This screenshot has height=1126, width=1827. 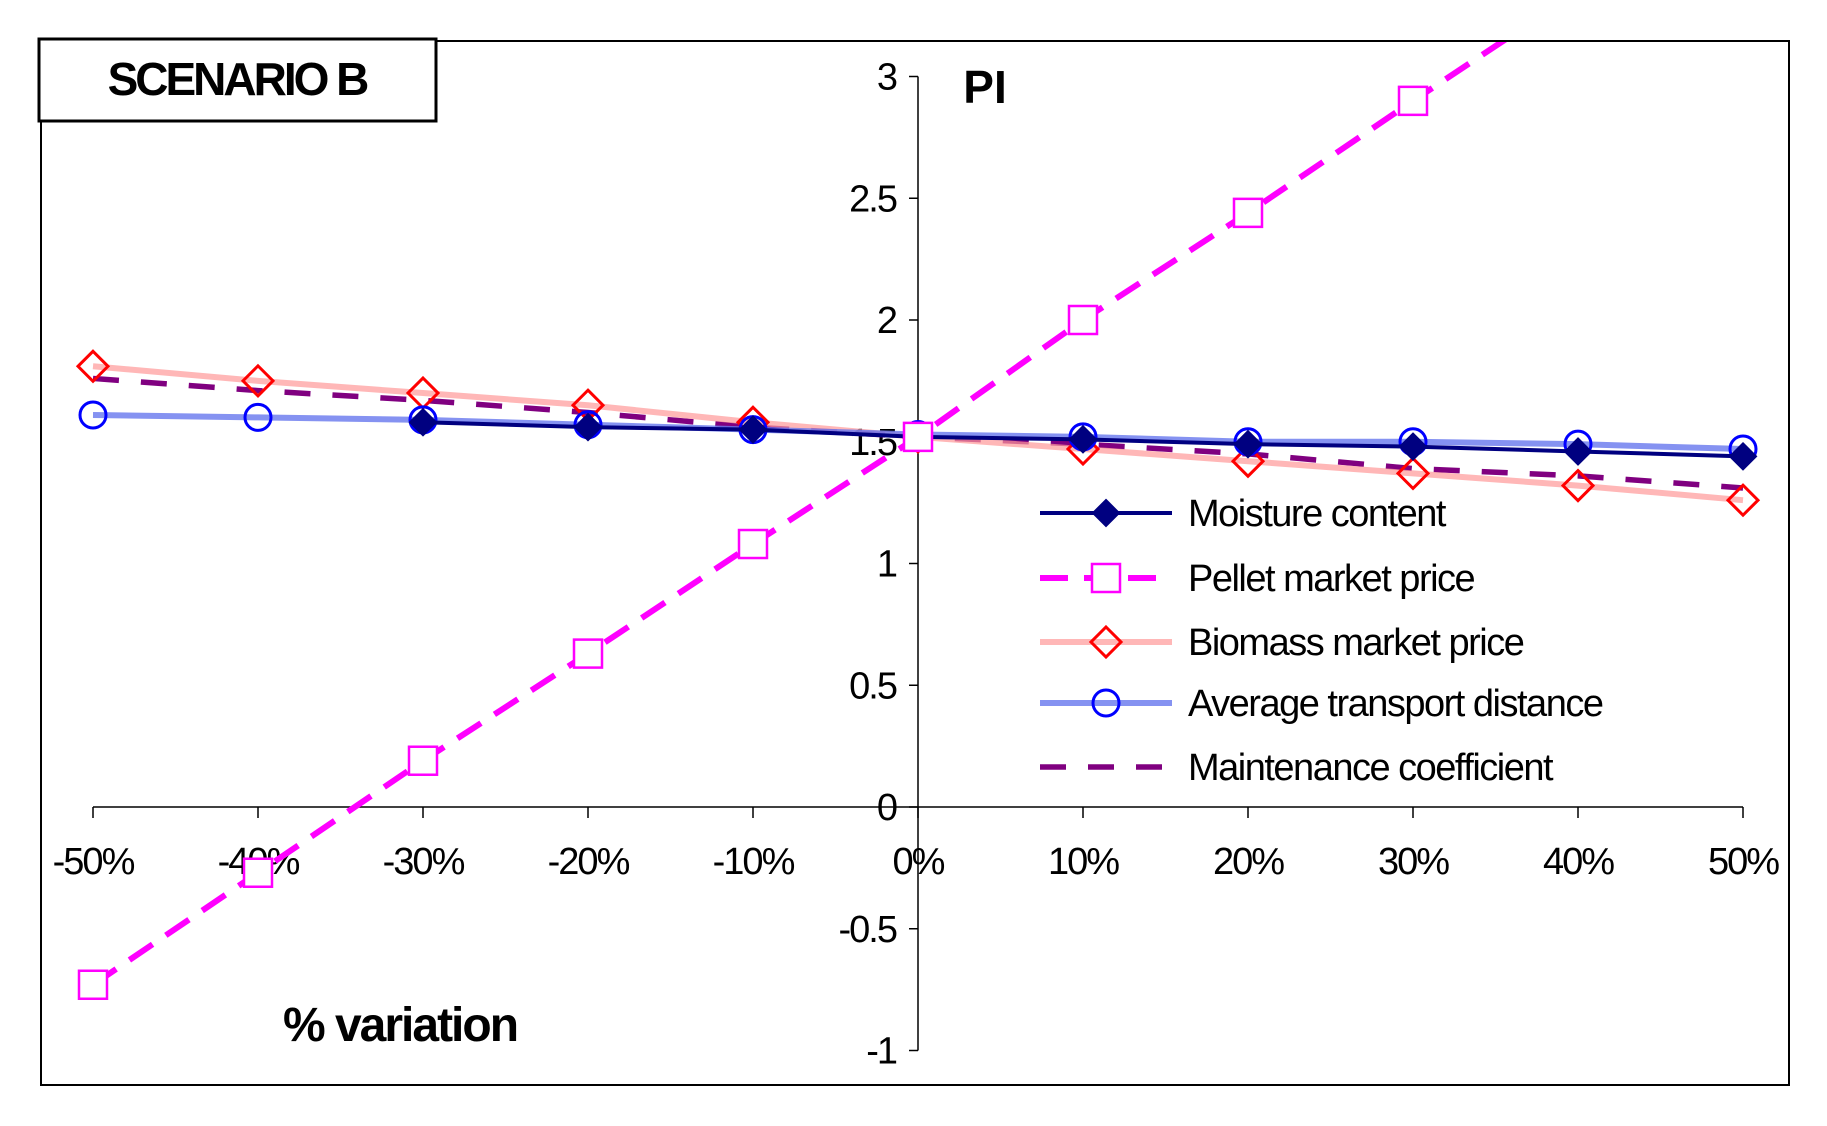 What do you see at coordinates (1413, 862) in the screenshot?
I see `x-tick-label: 30%` at bounding box center [1413, 862].